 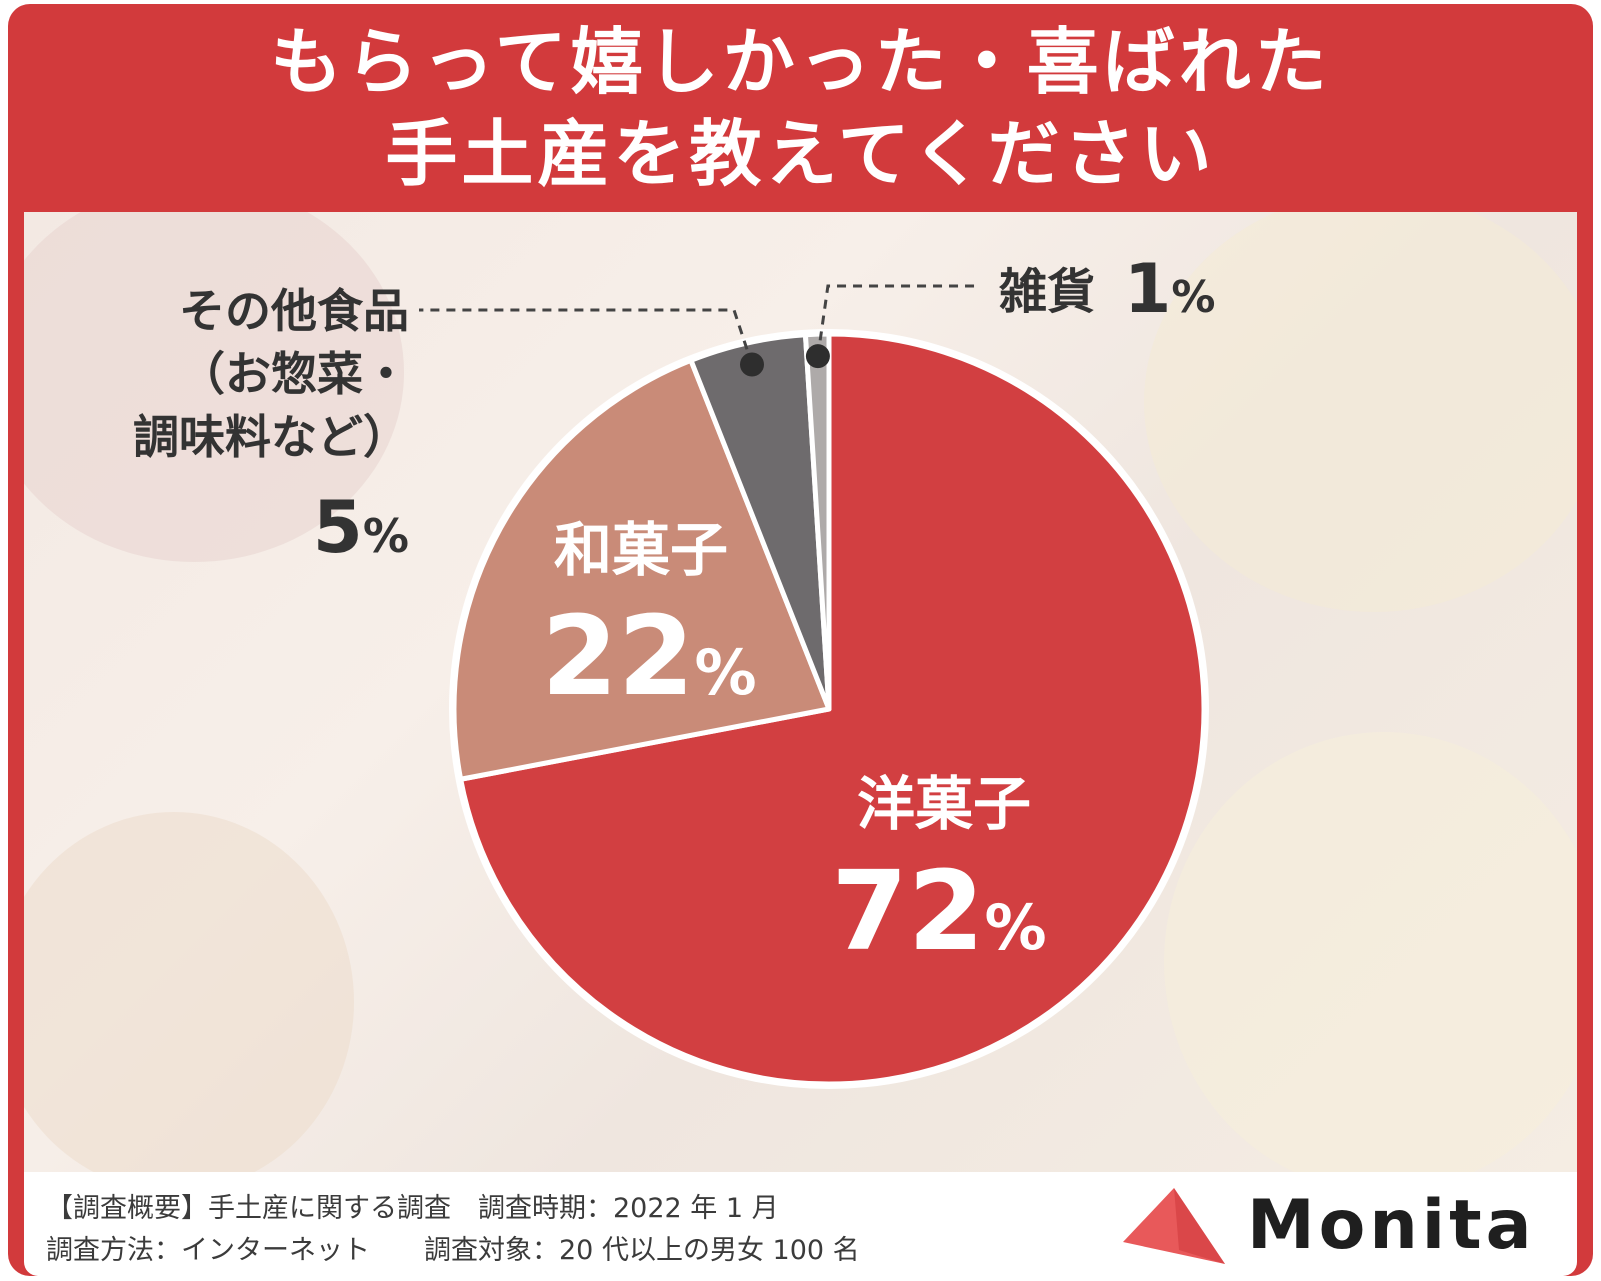 What do you see at coordinates (271, 437) in the screenshot?
I see `slice-label-3-line-3: 調味料など）` at bounding box center [271, 437].